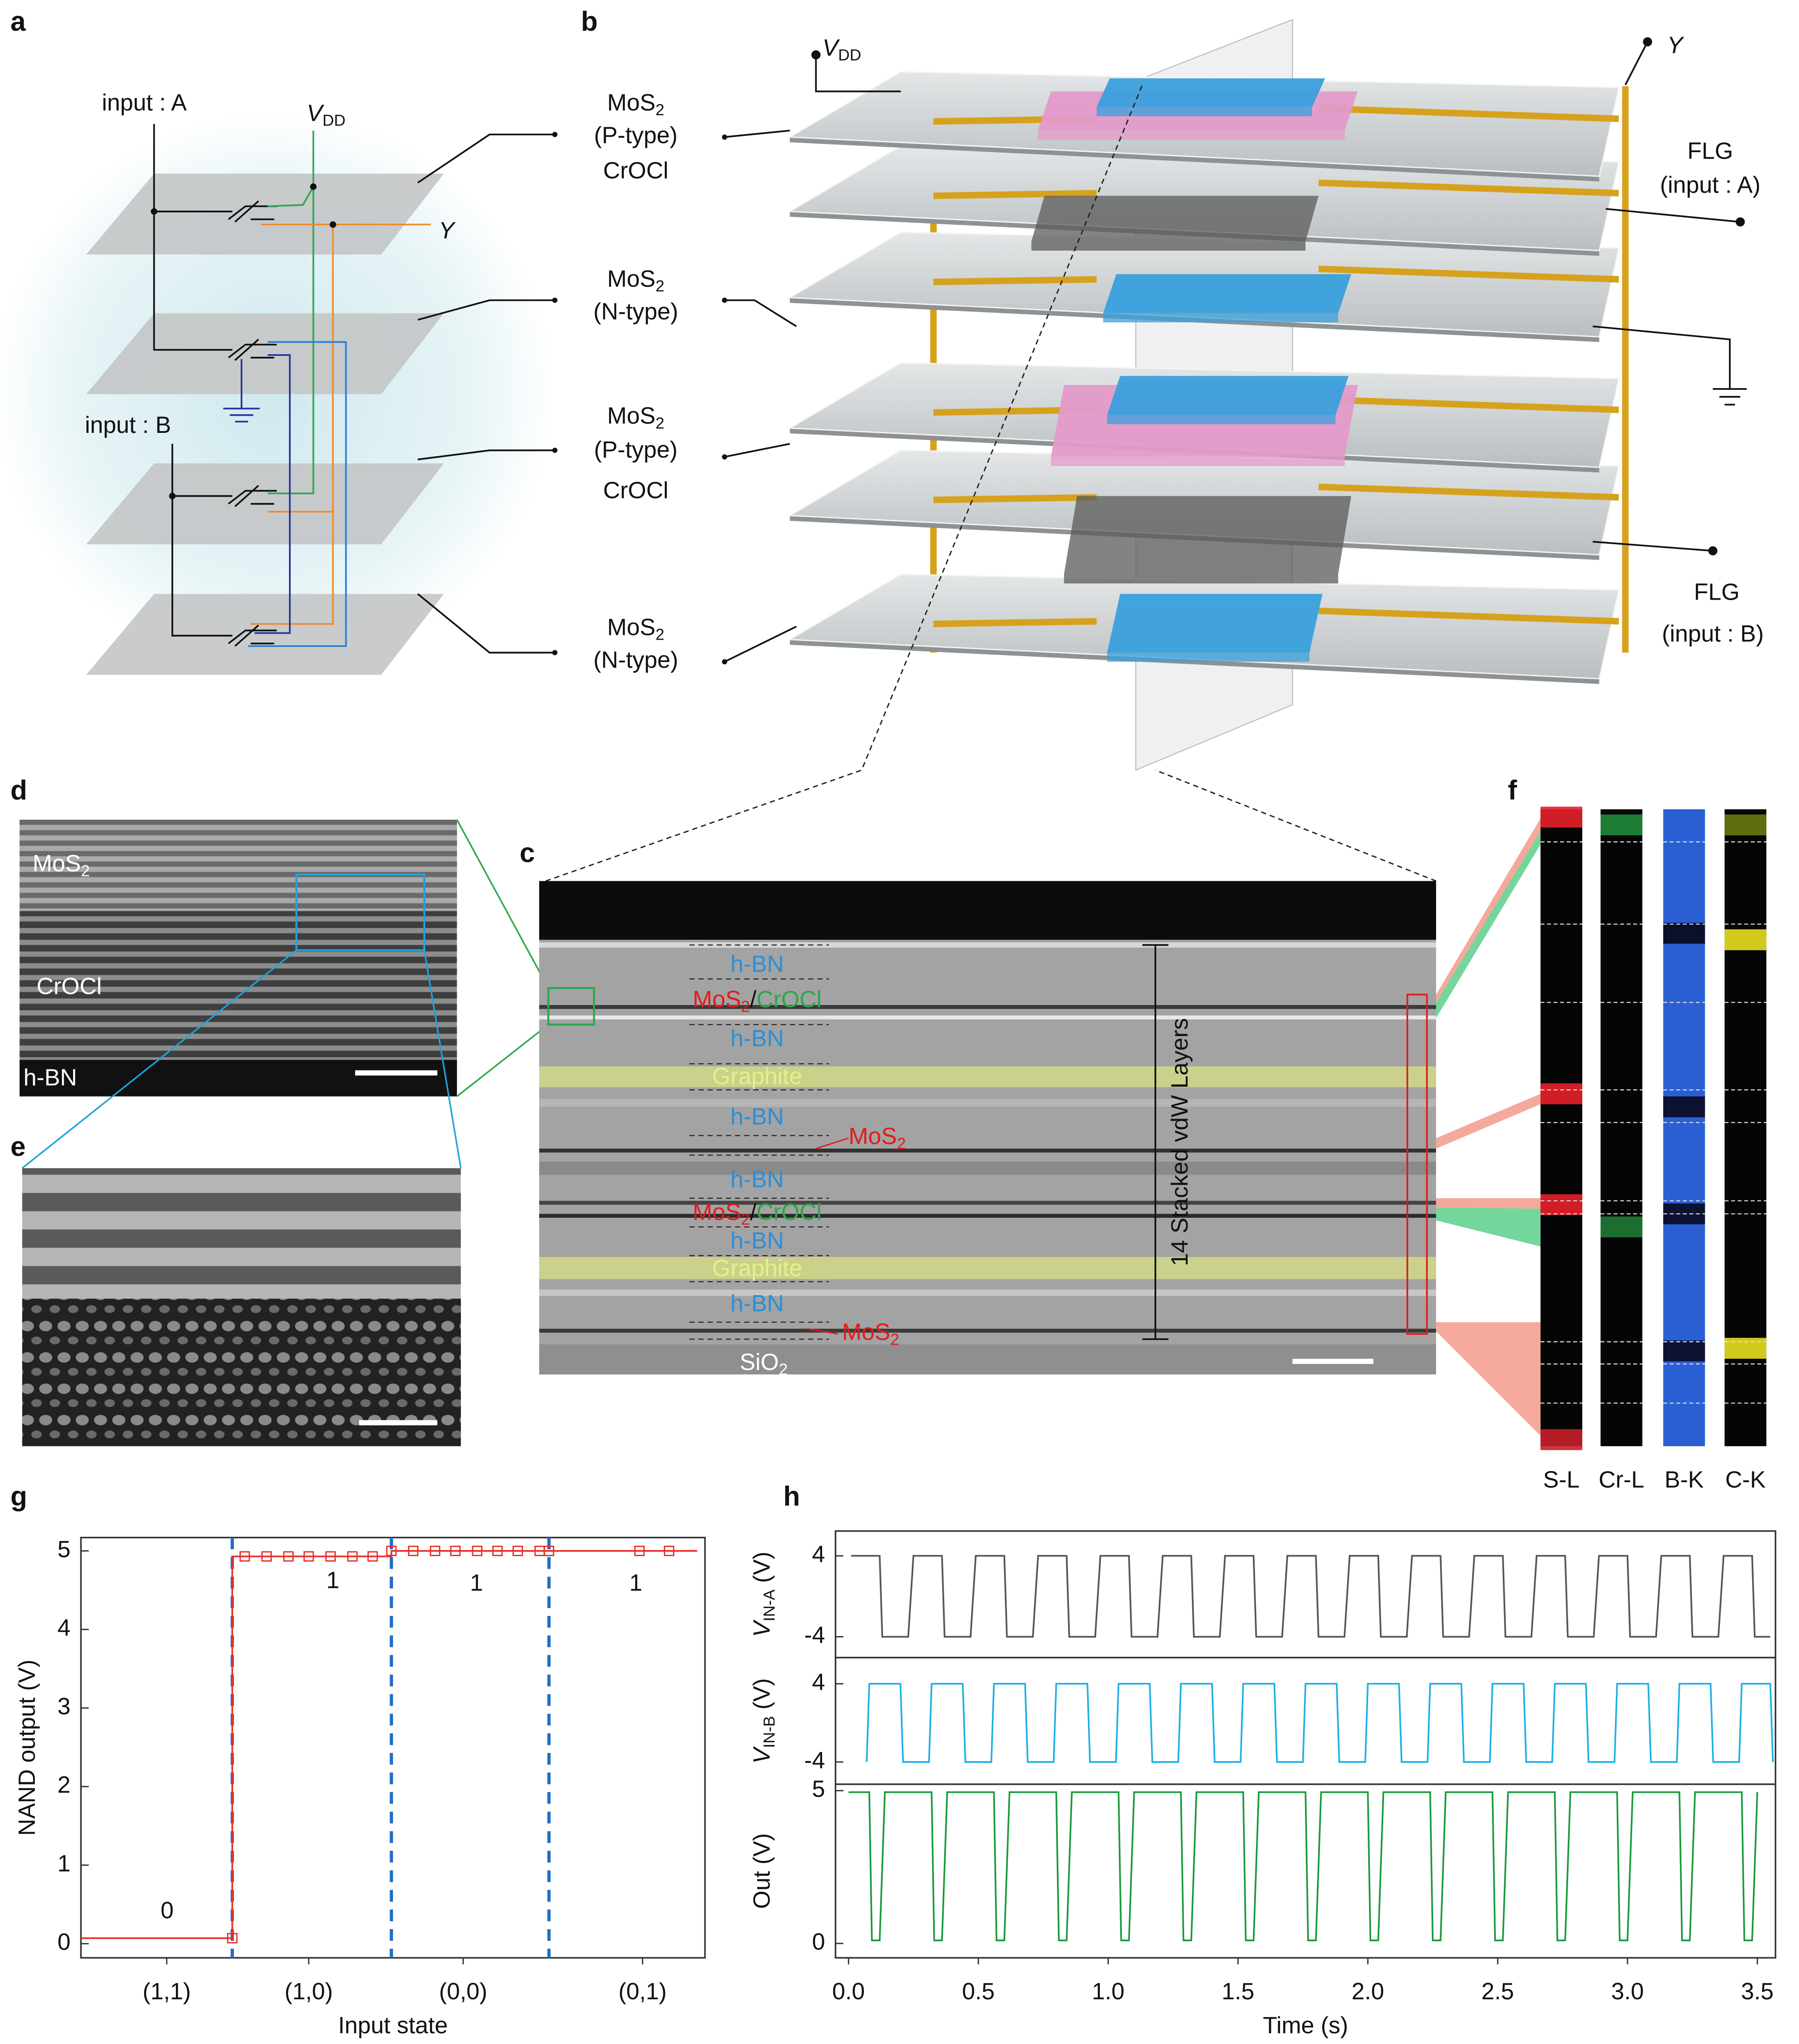 Image resolution: width=1799 pixels, height=2044 pixels. What do you see at coordinates (393, 2025) in the screenshot?
I see `x-axis-label: Input state` at bounding box center [393, 2025].